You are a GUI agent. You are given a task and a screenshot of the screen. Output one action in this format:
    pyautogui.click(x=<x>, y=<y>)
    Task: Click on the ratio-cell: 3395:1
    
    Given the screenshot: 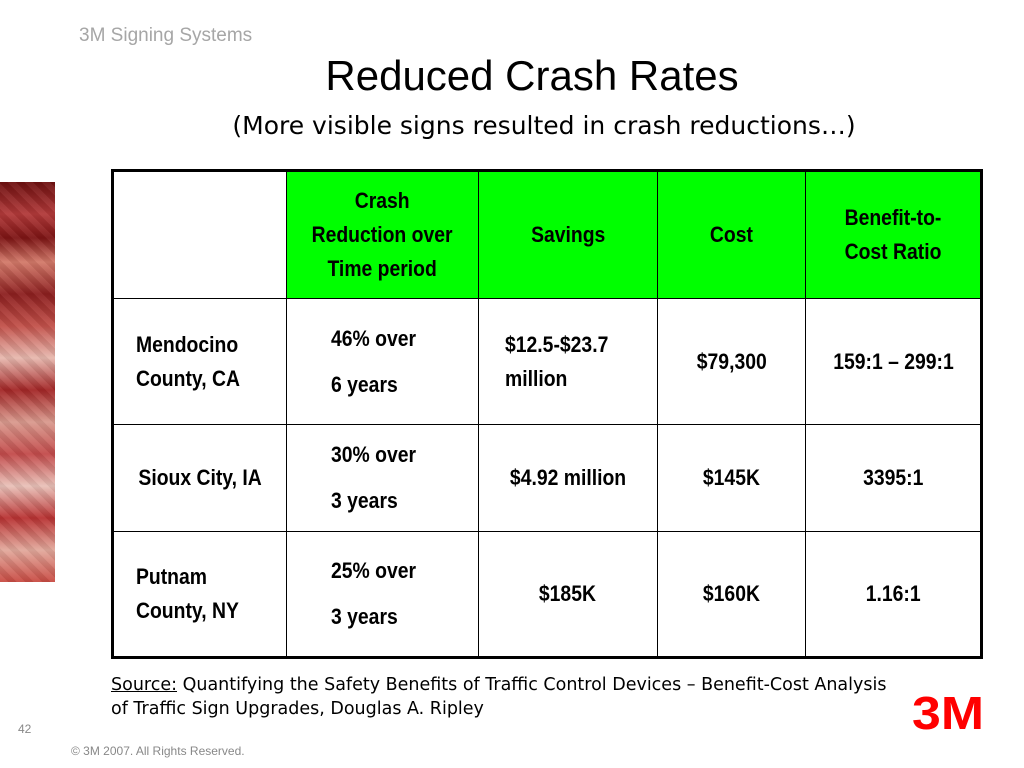 What is the action you would take?
    pyautogui.click(x=893, y=478)
    